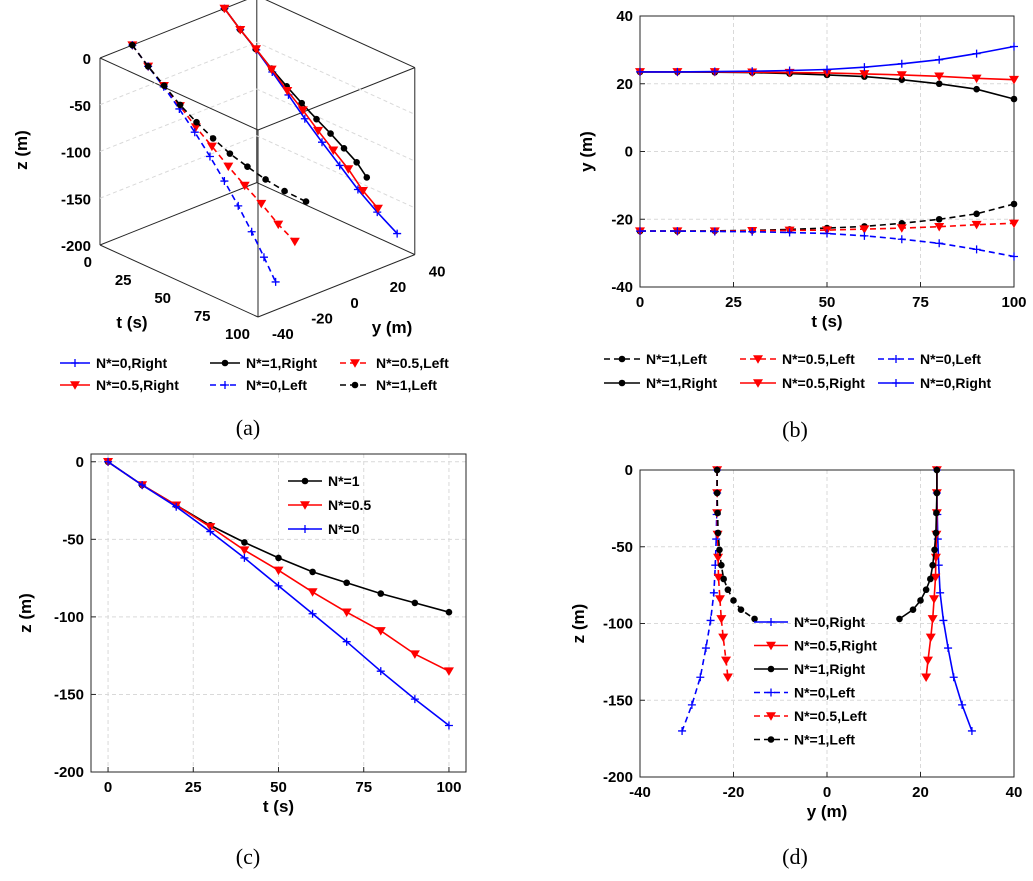 This screenshot has height=881, width=1033. What do you see at coordinates (263, 257) in the screenshot?
I see `data-point-N*=0,Left-9` at bounding box center [263, 257].